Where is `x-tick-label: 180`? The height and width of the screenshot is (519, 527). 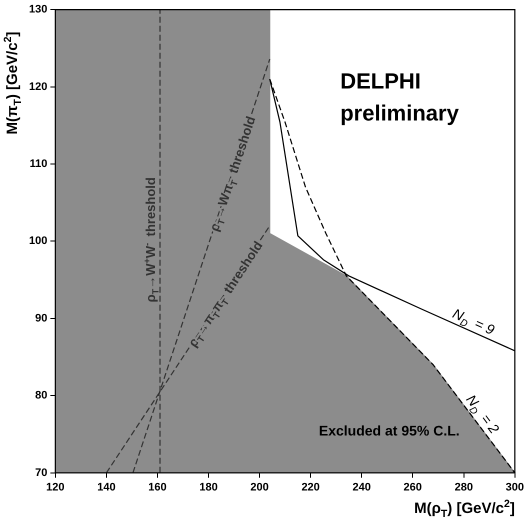
x-tick-label: 180 is located at coordinates (208, 487).